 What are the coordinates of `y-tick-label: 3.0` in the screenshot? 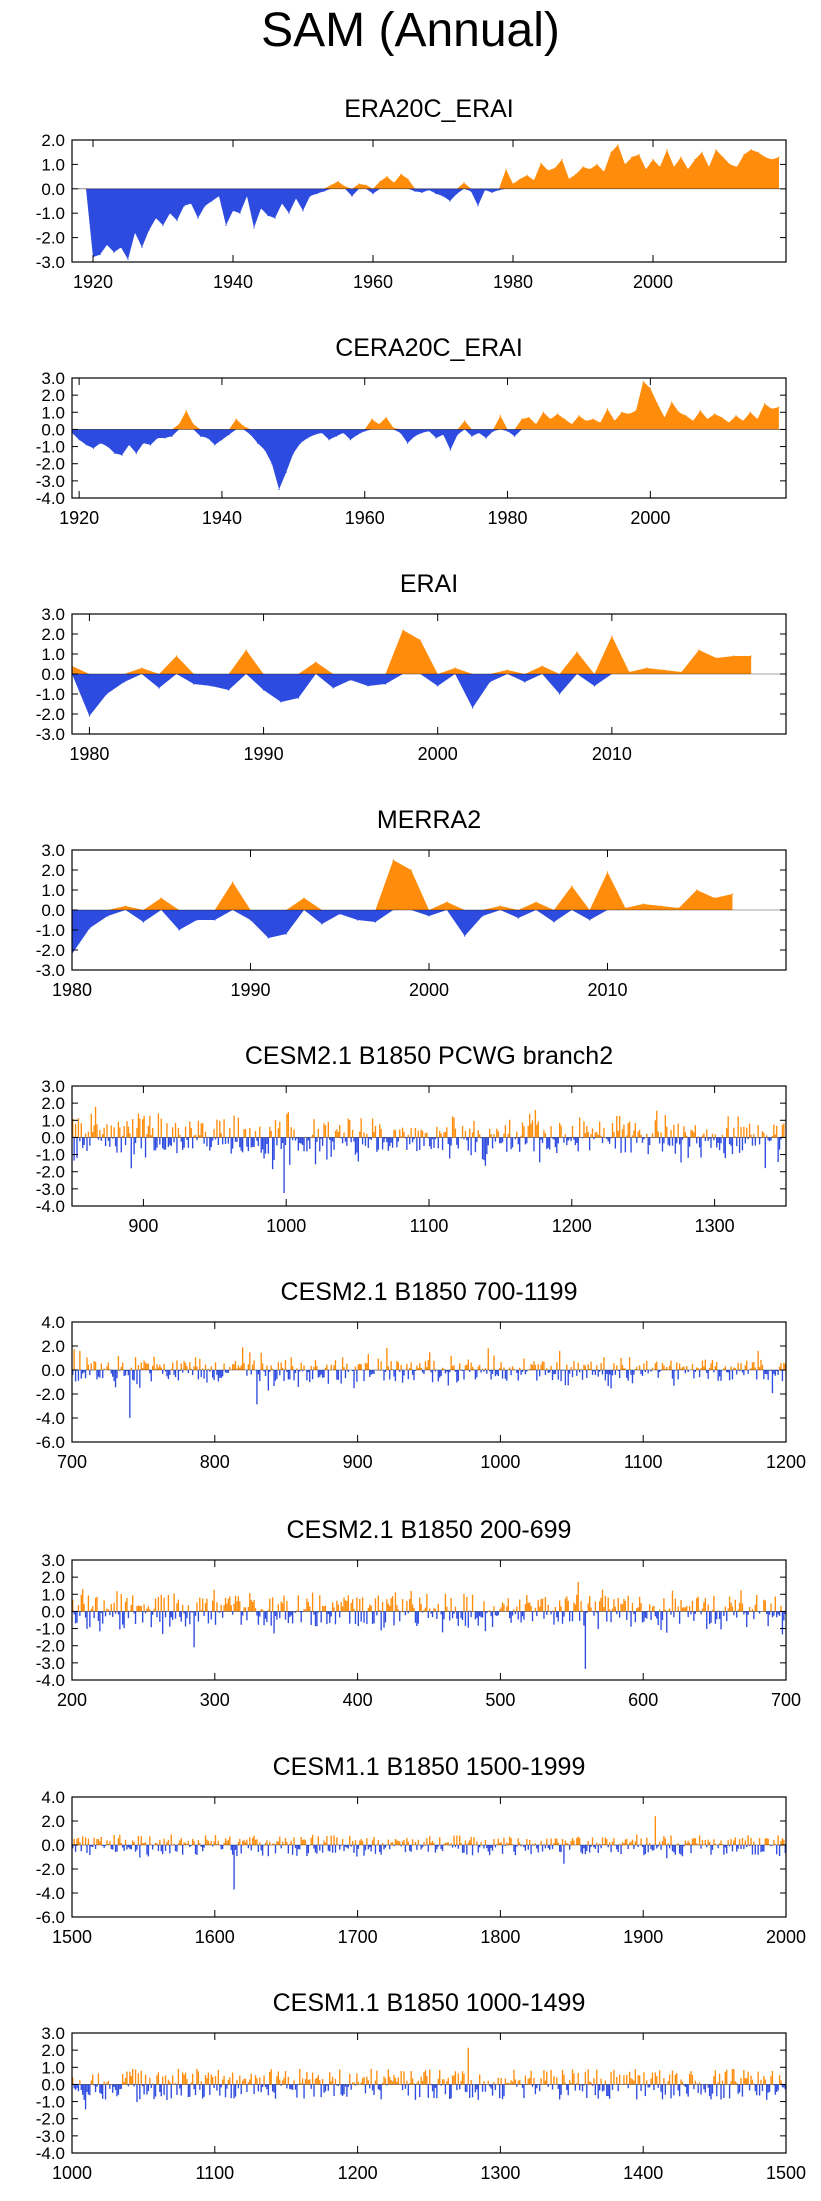 It's located at (53, 1086).